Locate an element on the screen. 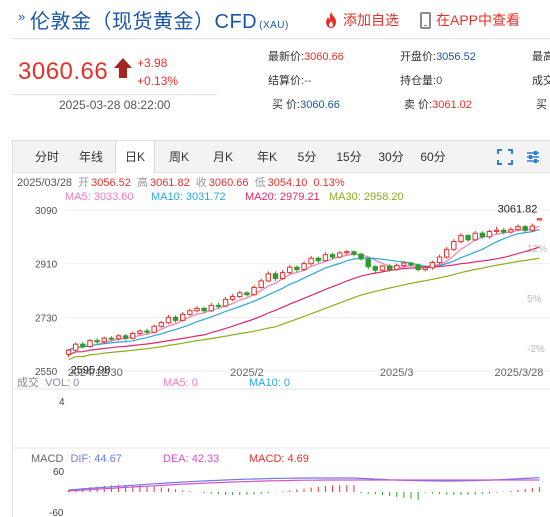  view-in-app-button: 在APP中查看 is located at coordinates (470, 20).